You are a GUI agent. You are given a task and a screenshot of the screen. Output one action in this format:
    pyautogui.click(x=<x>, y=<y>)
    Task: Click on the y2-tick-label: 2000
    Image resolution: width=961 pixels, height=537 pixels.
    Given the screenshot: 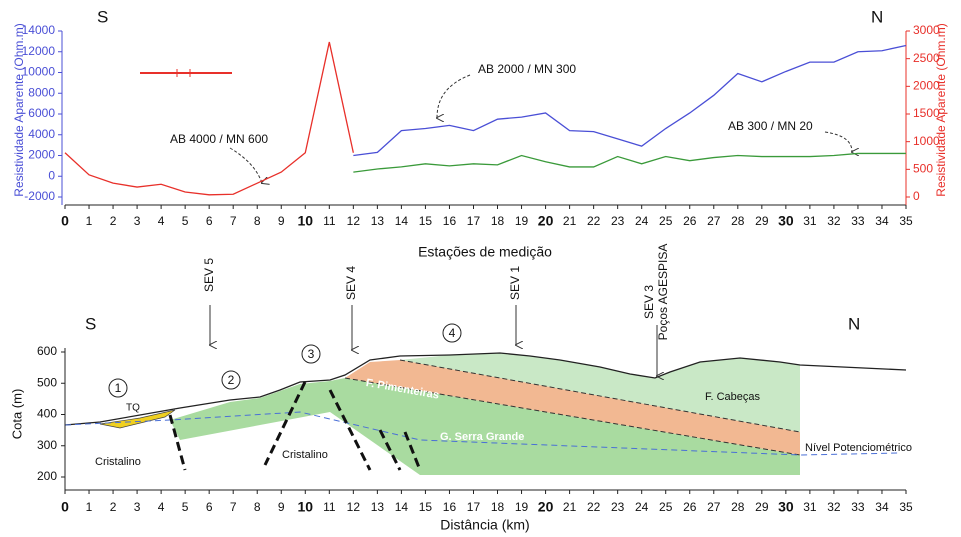 What is the action you would take?
    pyautogui.click(x=926, y=86)
    